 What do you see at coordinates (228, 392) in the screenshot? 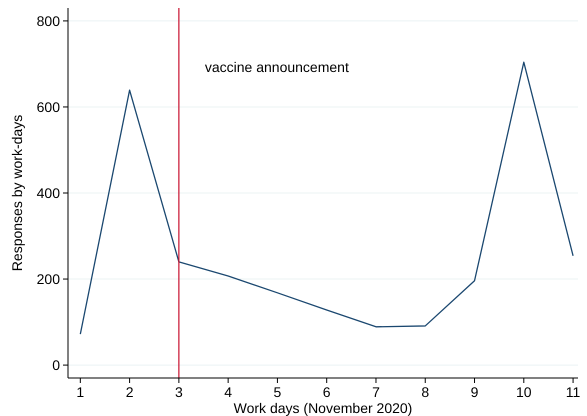
I see `x-tick-label: 4` at bounding box center [228, 392].